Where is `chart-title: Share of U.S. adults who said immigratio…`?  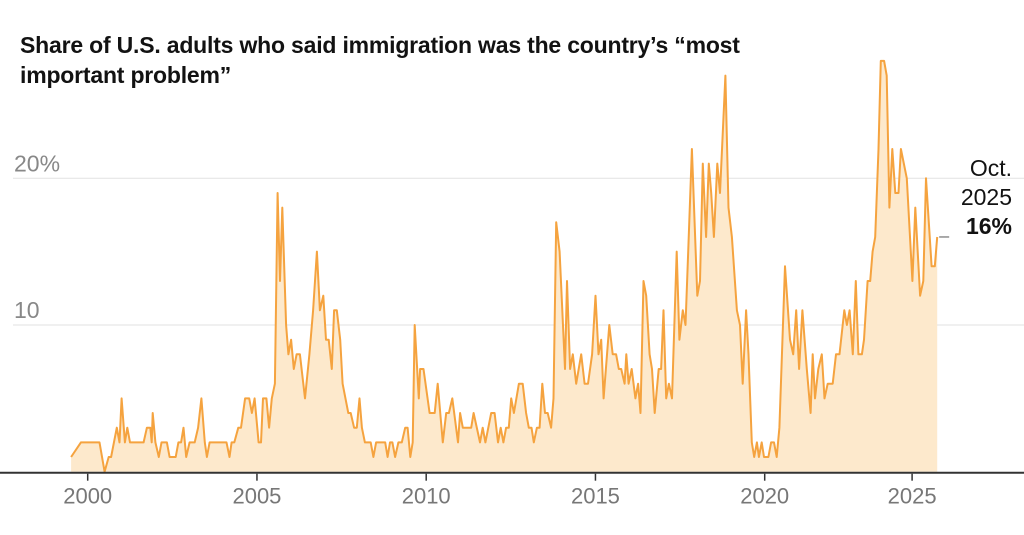 chart-title: Share of U.S. adults who said immigratio… is located at coordinates (380, 60).